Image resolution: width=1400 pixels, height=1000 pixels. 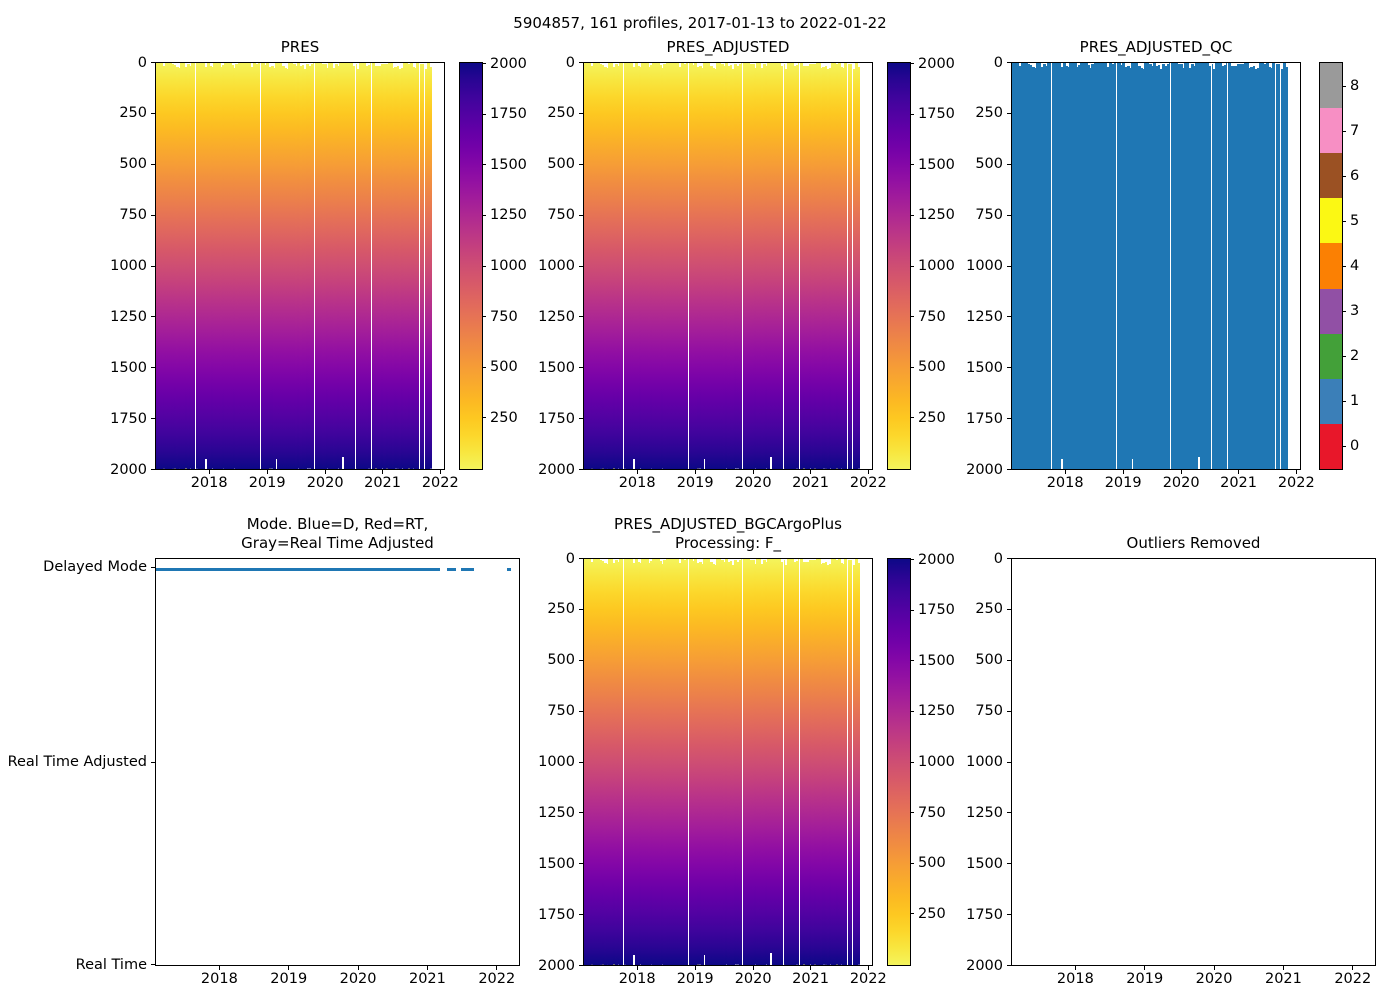 I want to click on colorbar-tick-label: 750, so click(x=932, y=812).